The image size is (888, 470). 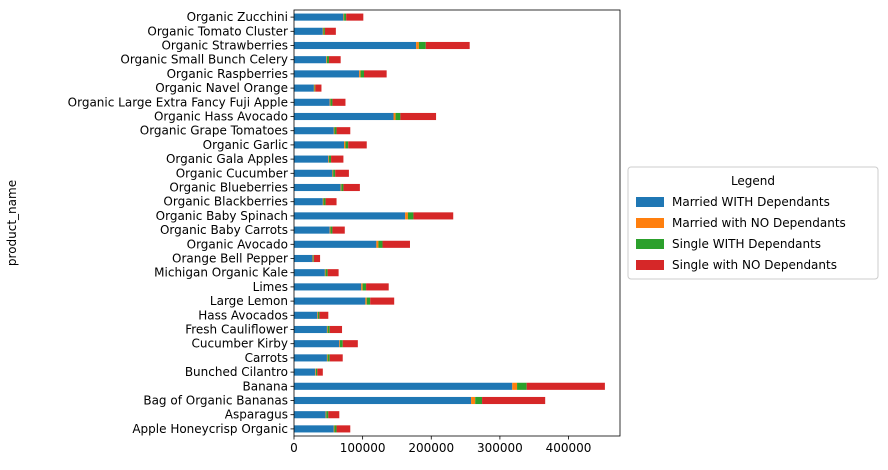 I want to click on bar-bag-of-organic-bananas-married-with-dependants, so click(x=383, y=400).